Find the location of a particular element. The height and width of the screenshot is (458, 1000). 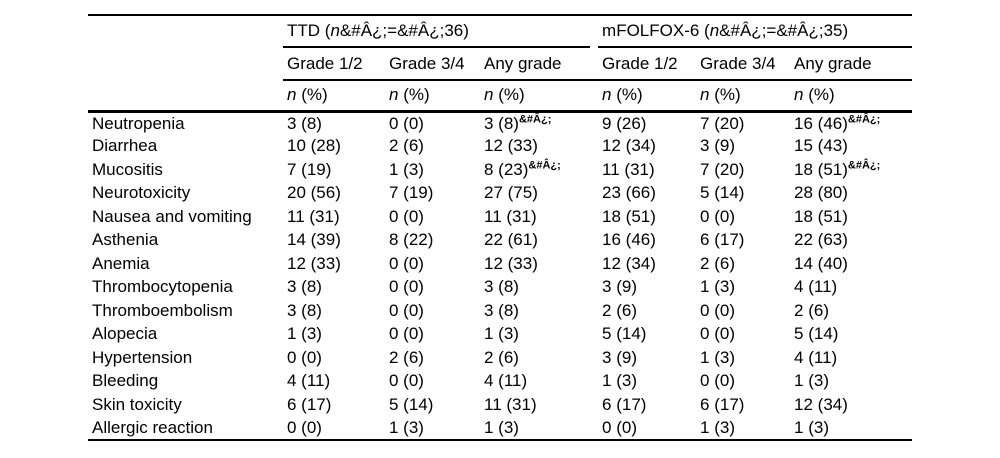

cell-mfolfox-anygrade: 12 (34) is located at coordinates (821, 404).